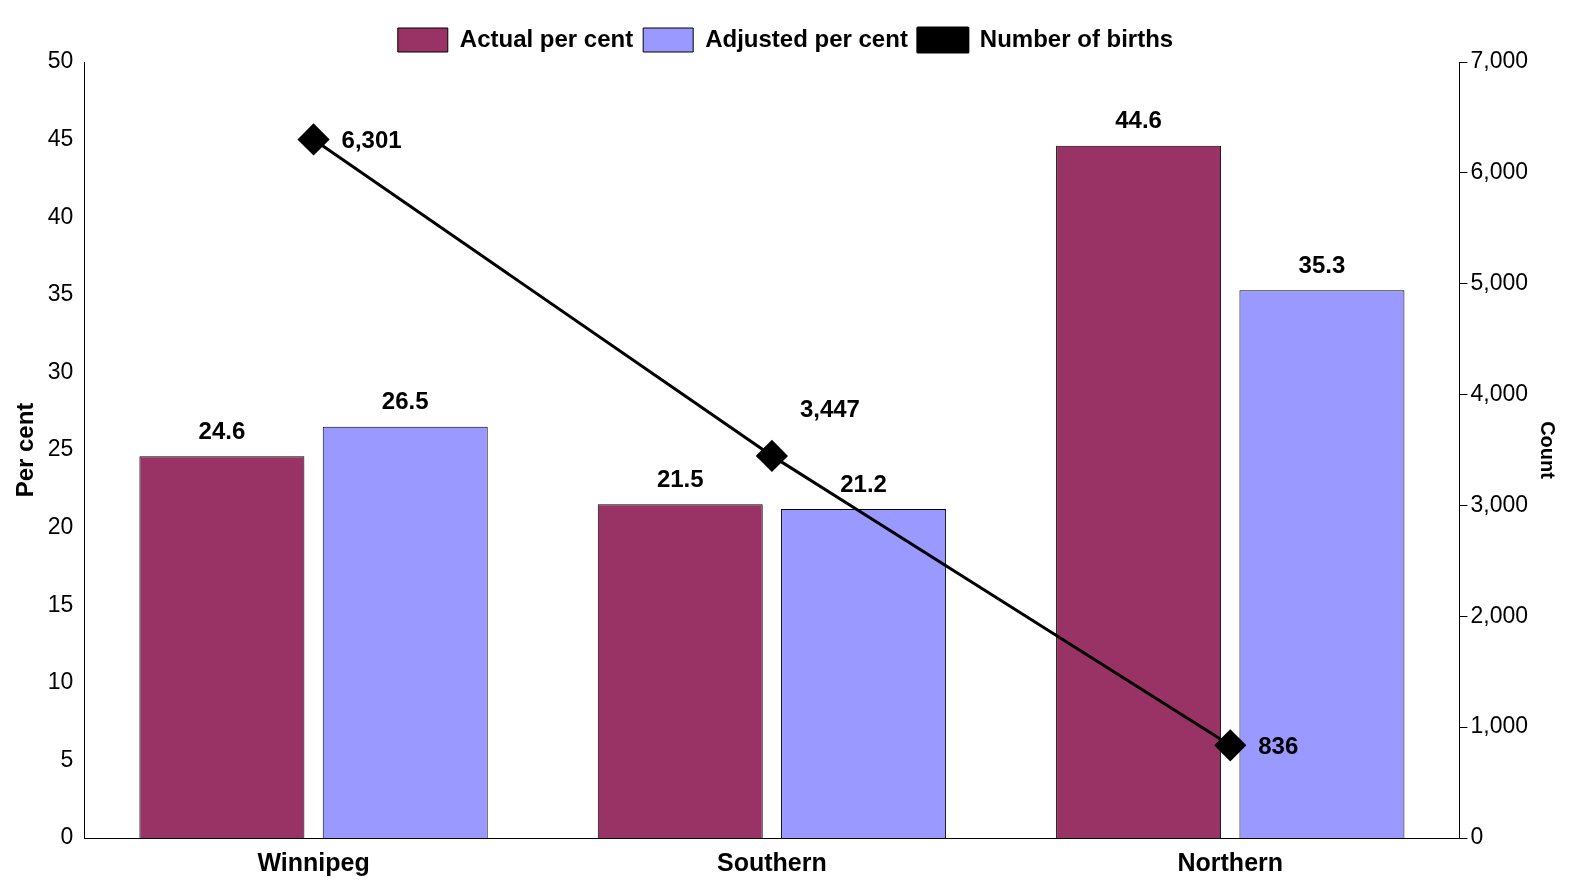 Image resolution: width=1585 pixels, height=894 pixels. Describe the element at coordinates (60, 448) in the screenshot. I see `y-tick-label: 25` at that location.